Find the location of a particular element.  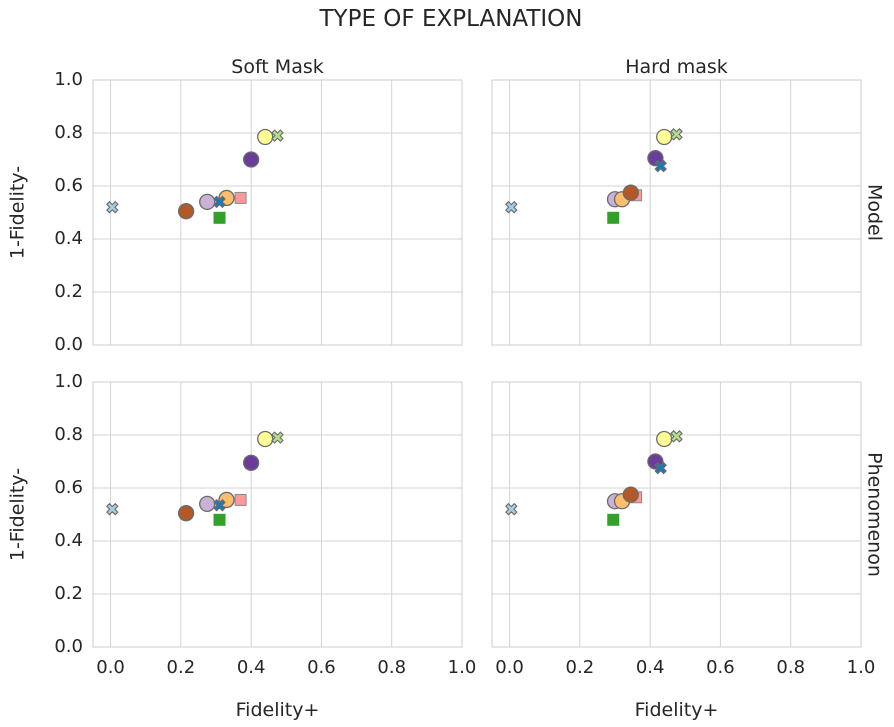

column-title: Hard mask is located at coordinates (676, 67).